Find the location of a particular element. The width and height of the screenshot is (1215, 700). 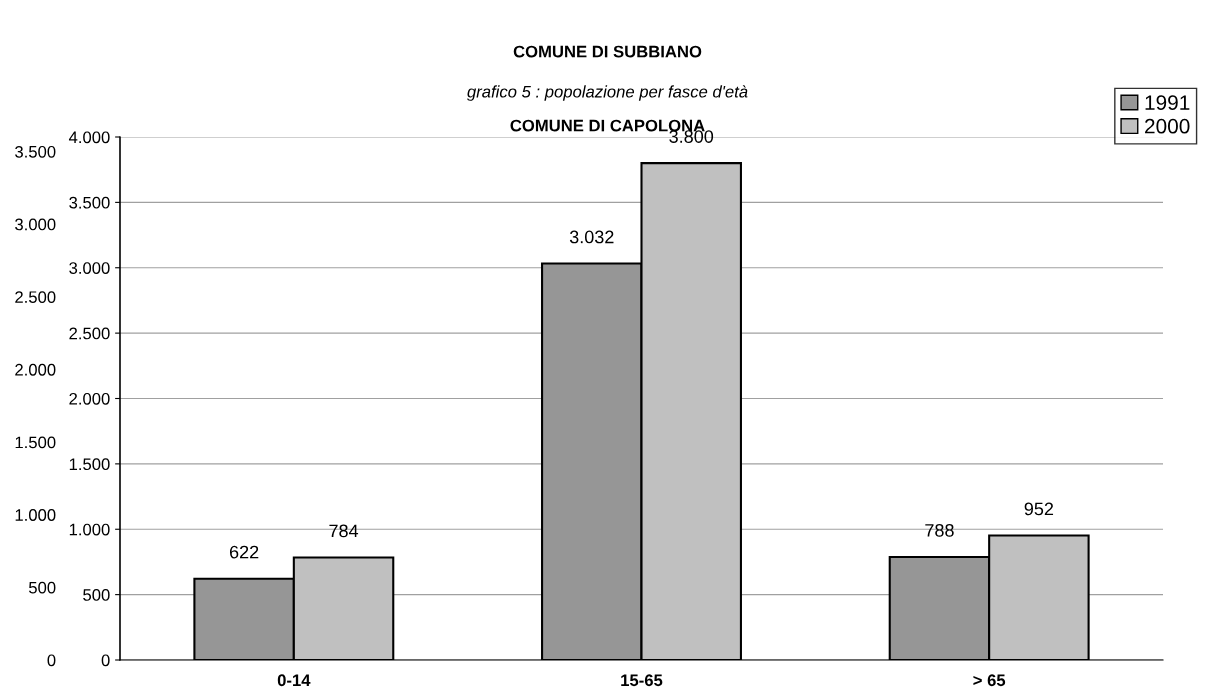

data-label: 784 is located at coordinates (344, 531).